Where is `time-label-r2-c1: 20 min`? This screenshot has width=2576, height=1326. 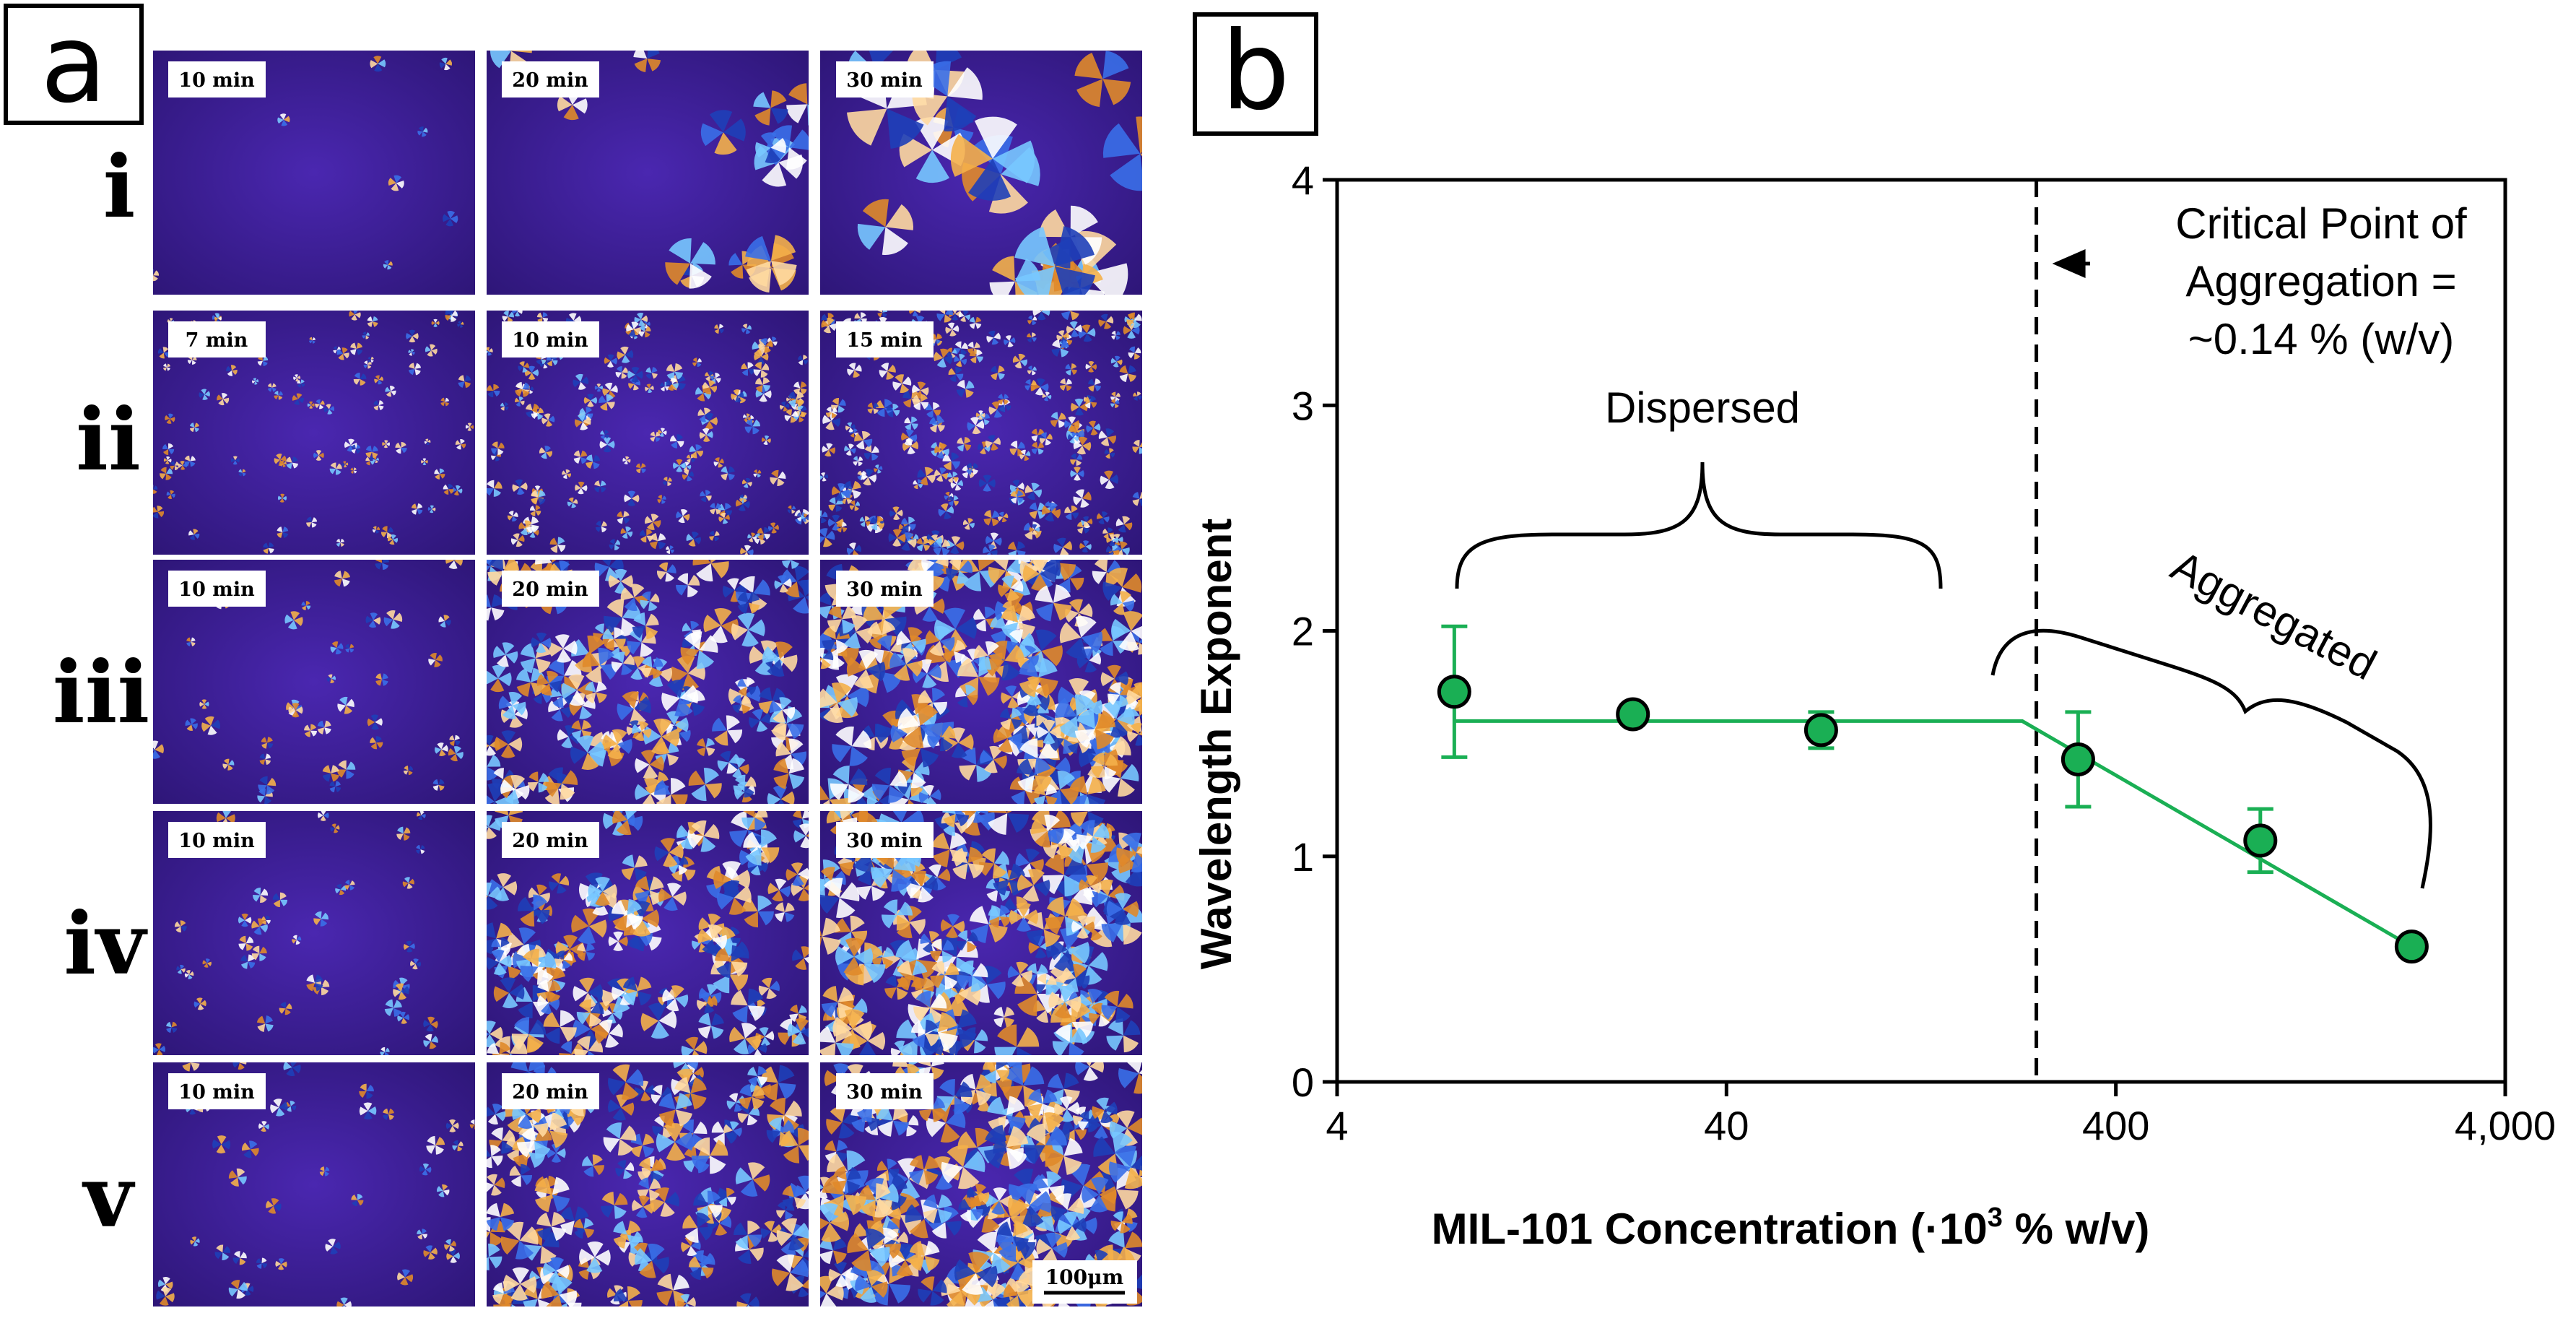
time-label-r2-c1: 20 min is located at coordinates (550, 589).